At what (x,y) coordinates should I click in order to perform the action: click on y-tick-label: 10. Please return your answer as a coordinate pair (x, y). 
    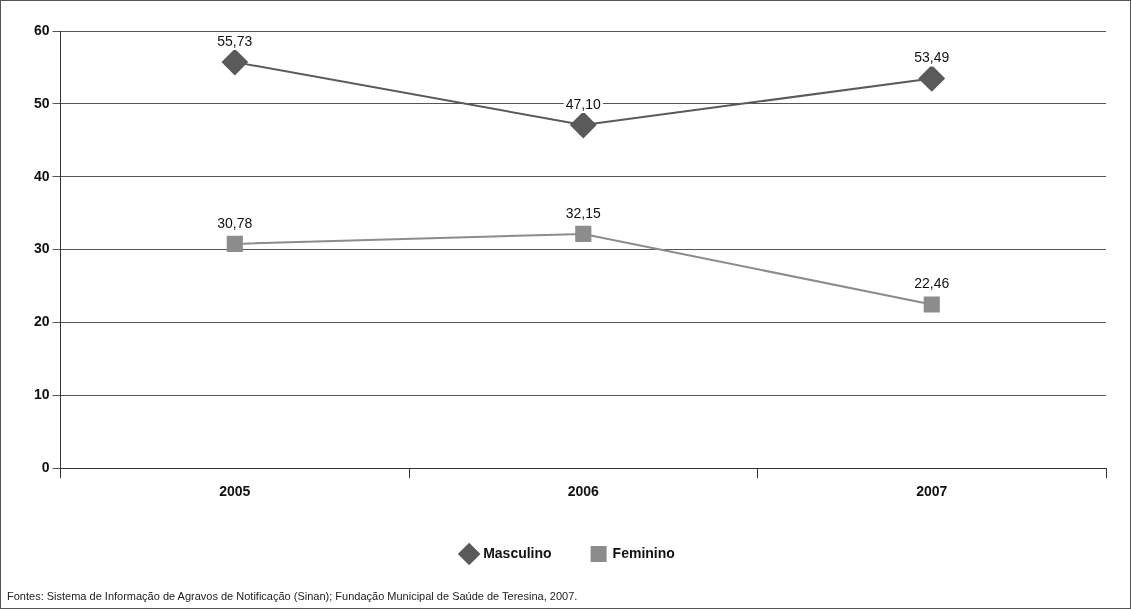
    Looking at the image, I should click on (41, 394).